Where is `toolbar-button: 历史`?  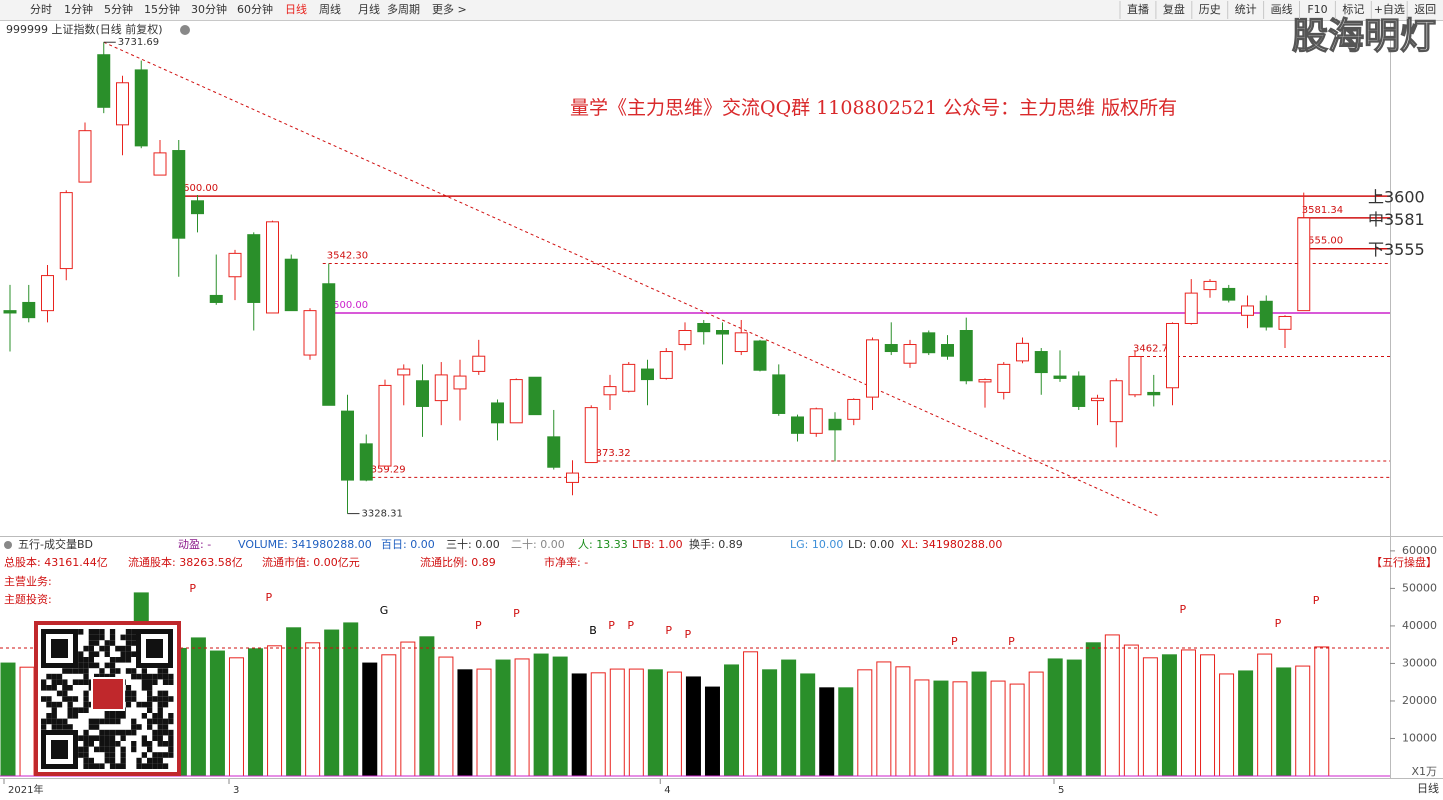 toolbar-button: 历史 is located at coordinates (1210, 9).